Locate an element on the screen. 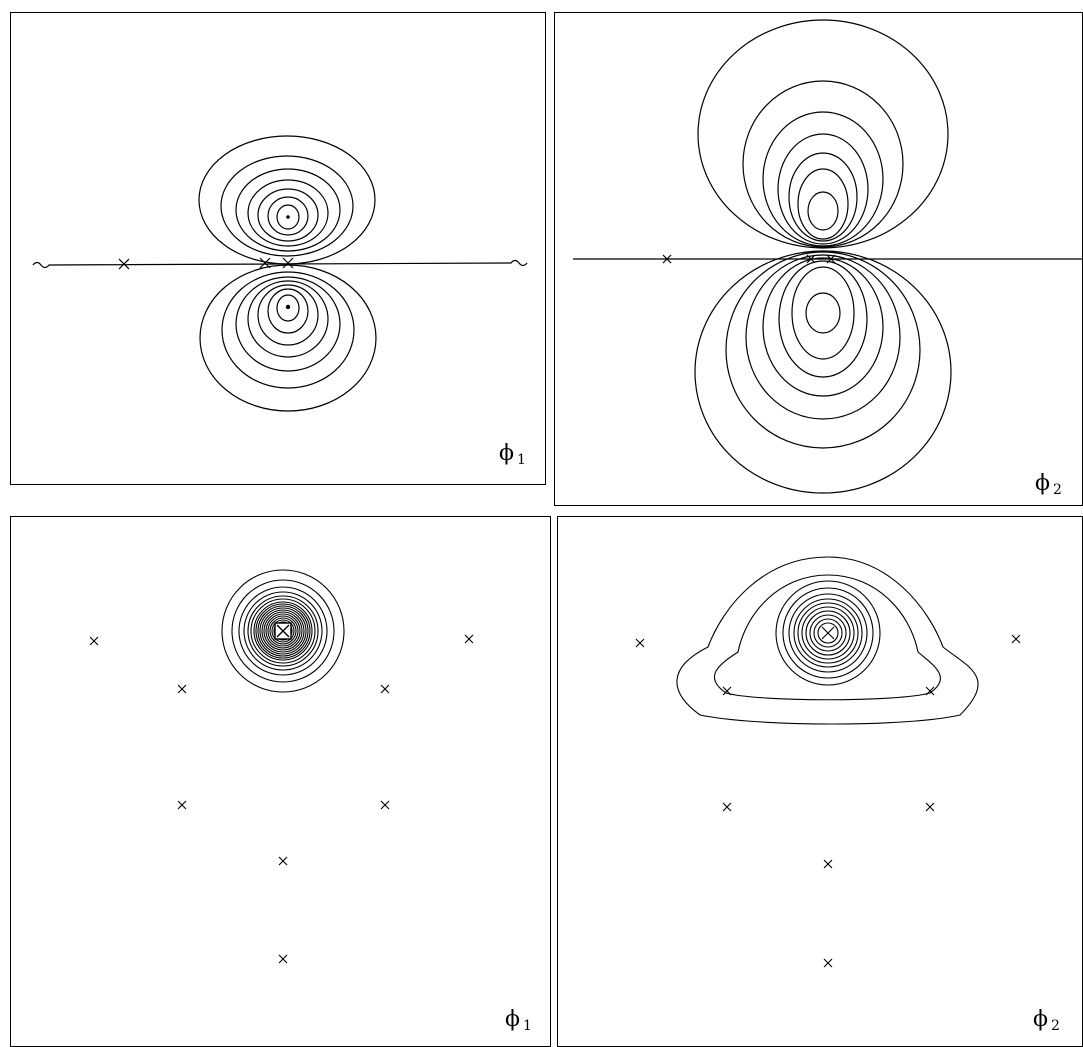 The image size is (1083, 1047). outer-contour is located at coordinates (827, 640).